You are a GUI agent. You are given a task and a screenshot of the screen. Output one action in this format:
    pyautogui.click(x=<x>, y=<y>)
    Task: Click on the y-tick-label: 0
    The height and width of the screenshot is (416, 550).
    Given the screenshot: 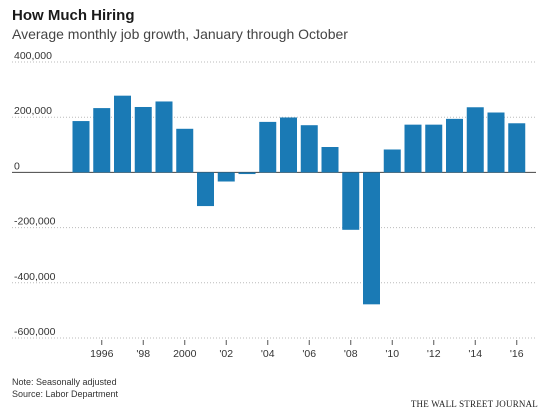 What is the action you would take?
    pyautogui.click(x=17, y=166)
    